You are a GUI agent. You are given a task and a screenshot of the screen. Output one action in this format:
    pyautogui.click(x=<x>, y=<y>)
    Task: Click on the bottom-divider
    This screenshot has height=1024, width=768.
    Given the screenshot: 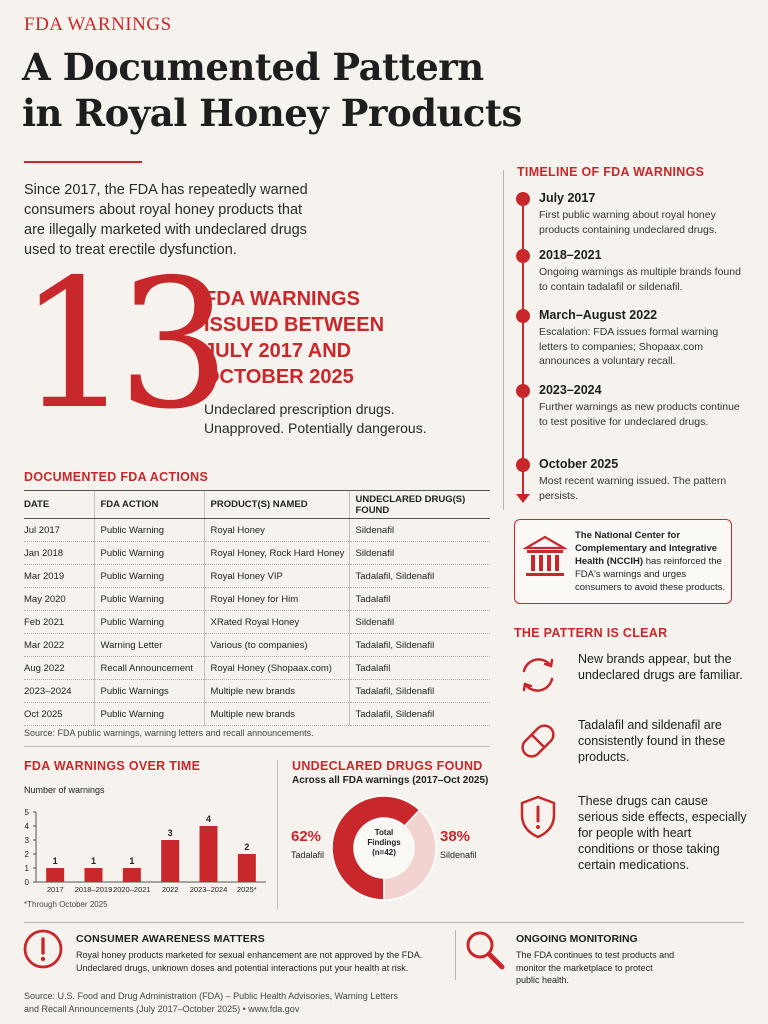 What is the action you would take?
    pyautogui.click(x=384, y=922)
    